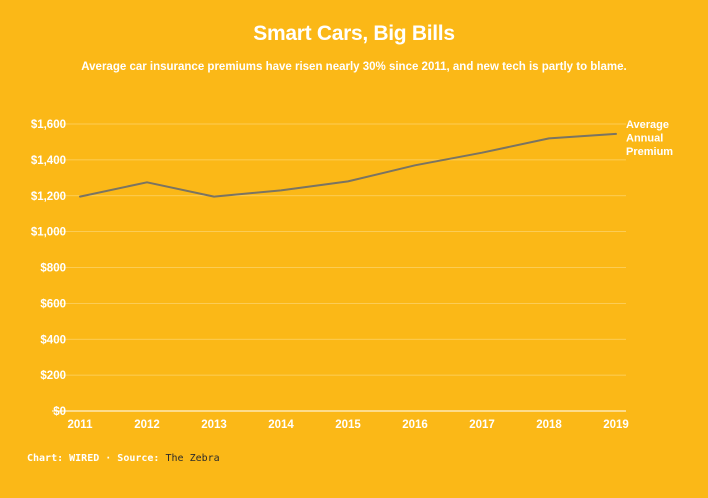  What do you see at coordinates (48, 125) in the screenshot?
I see `y-tick-label: $1,600` at bounding box center [48, 125].